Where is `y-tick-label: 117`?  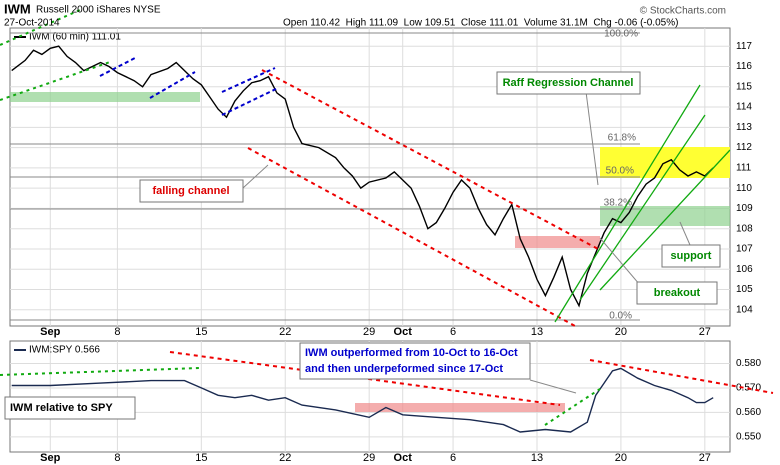 y-tick-label: 117 is located at coordinates (744, 46).